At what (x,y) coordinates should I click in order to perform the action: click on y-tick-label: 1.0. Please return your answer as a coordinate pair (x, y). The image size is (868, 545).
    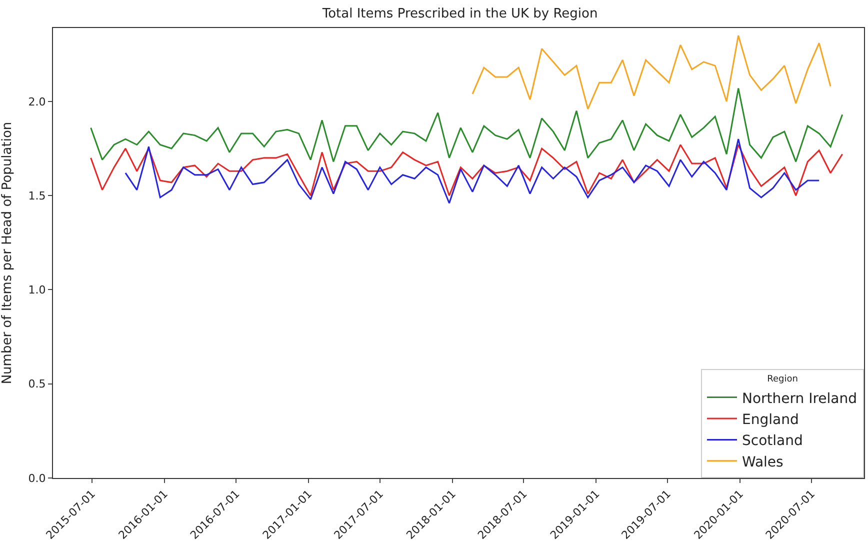
    Looking at the image, I should click on (37, 290).